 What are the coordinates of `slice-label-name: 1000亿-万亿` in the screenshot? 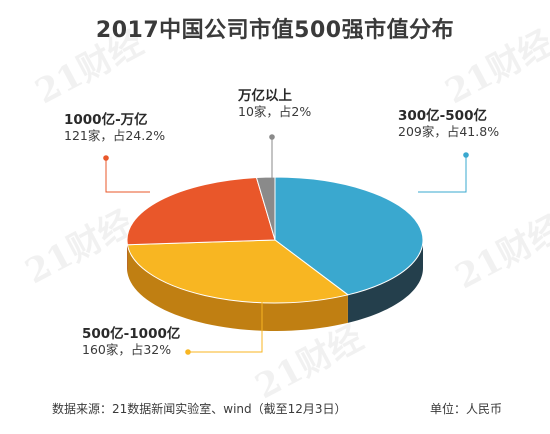 It's located at (106, 120).